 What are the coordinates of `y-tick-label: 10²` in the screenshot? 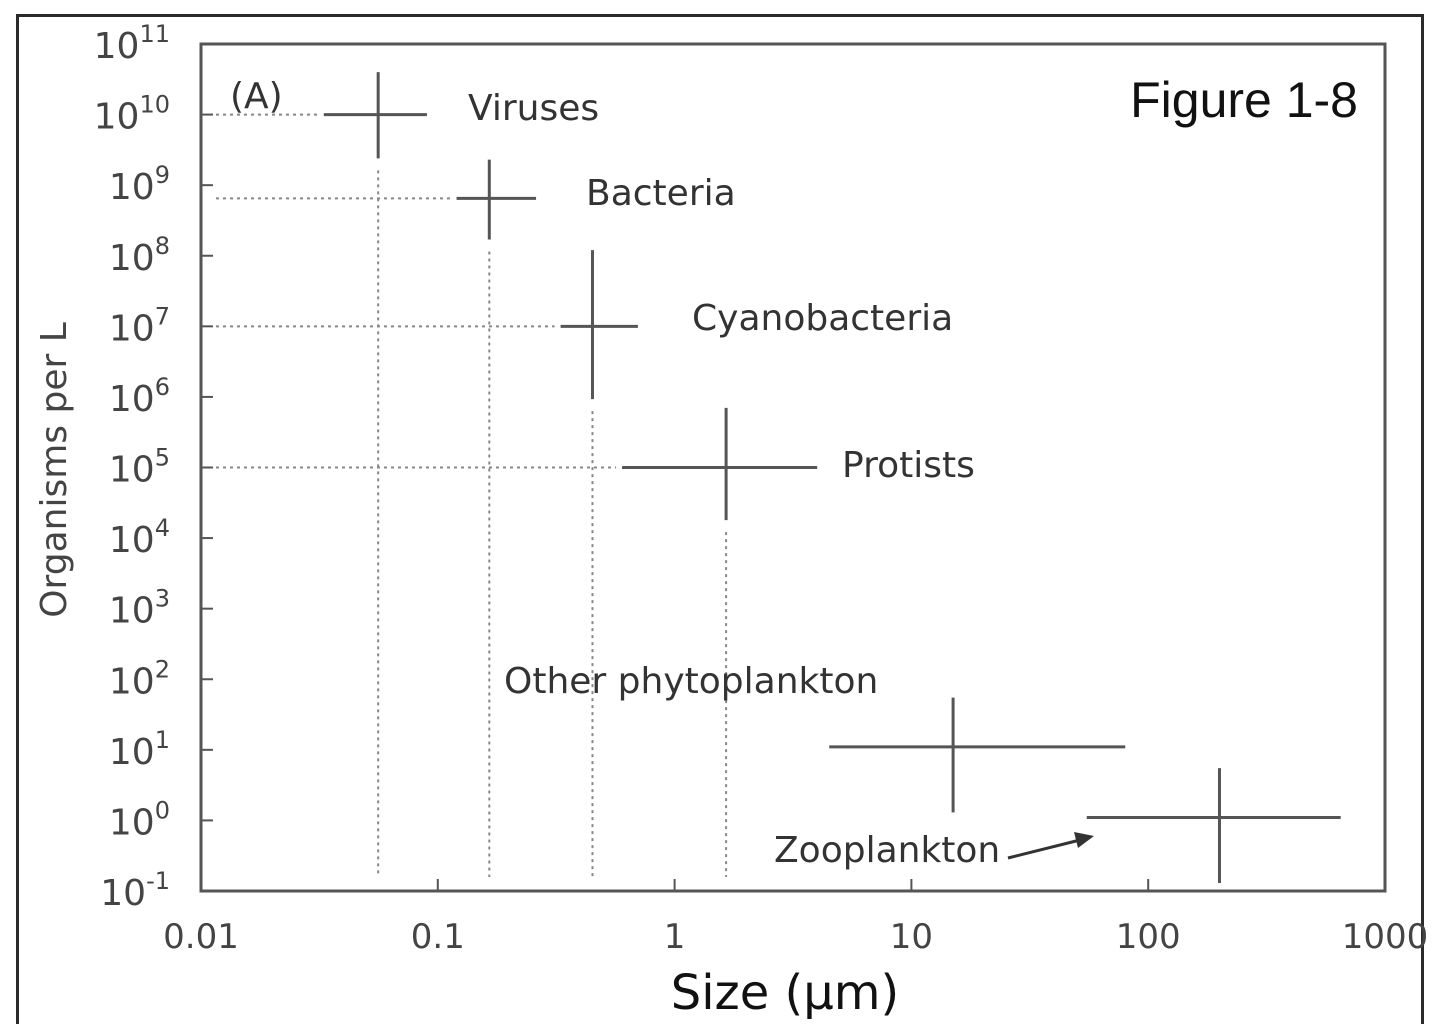 It's located at (139, 678).